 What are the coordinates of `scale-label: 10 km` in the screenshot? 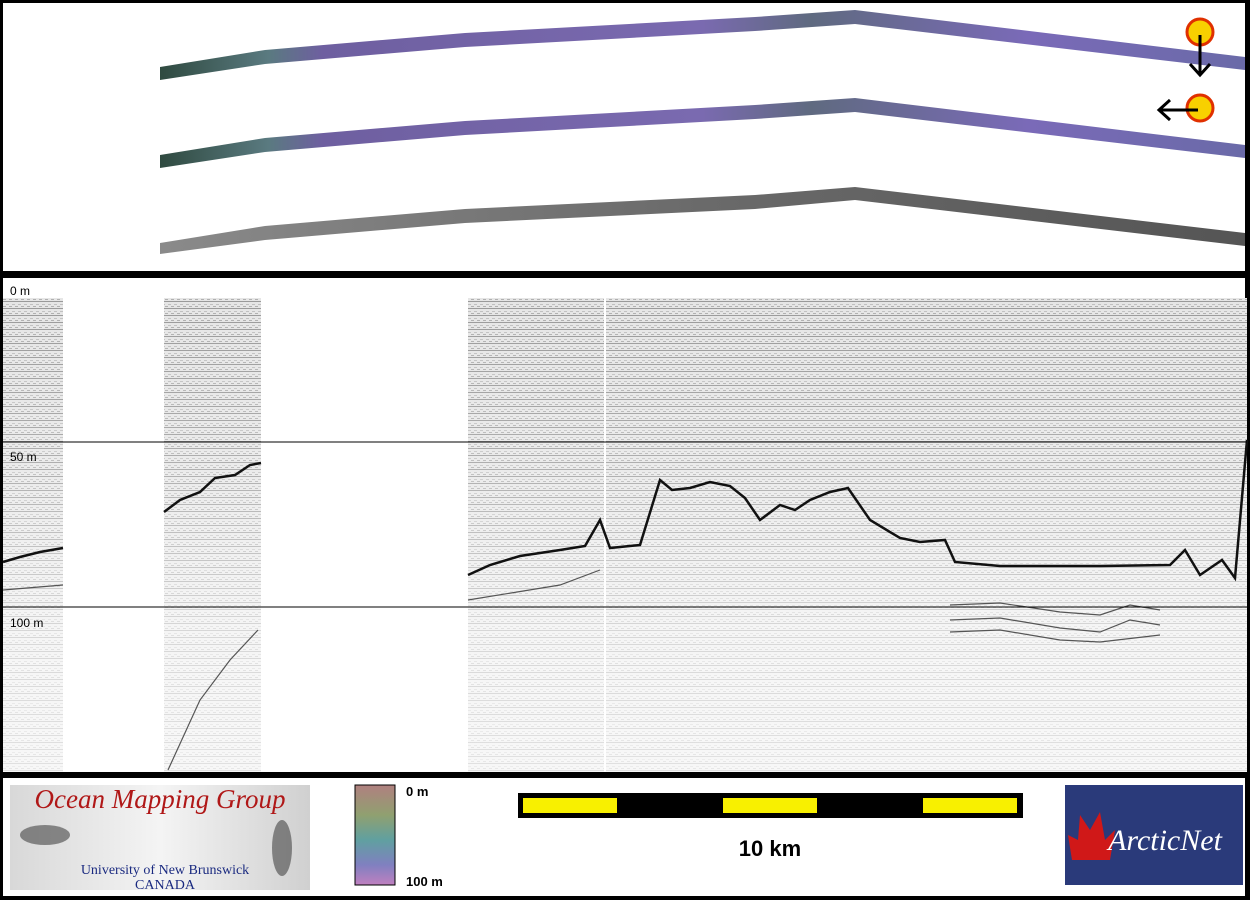 It's located at (770, 848).